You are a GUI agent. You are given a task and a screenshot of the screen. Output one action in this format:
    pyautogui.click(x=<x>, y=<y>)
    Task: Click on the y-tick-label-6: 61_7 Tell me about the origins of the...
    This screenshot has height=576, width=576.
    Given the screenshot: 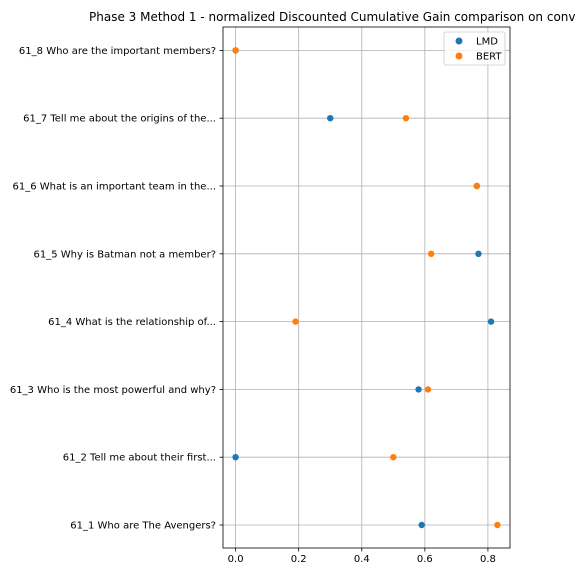 What is the action you would take?
    pyautogui.click(x=119, y=119)
    